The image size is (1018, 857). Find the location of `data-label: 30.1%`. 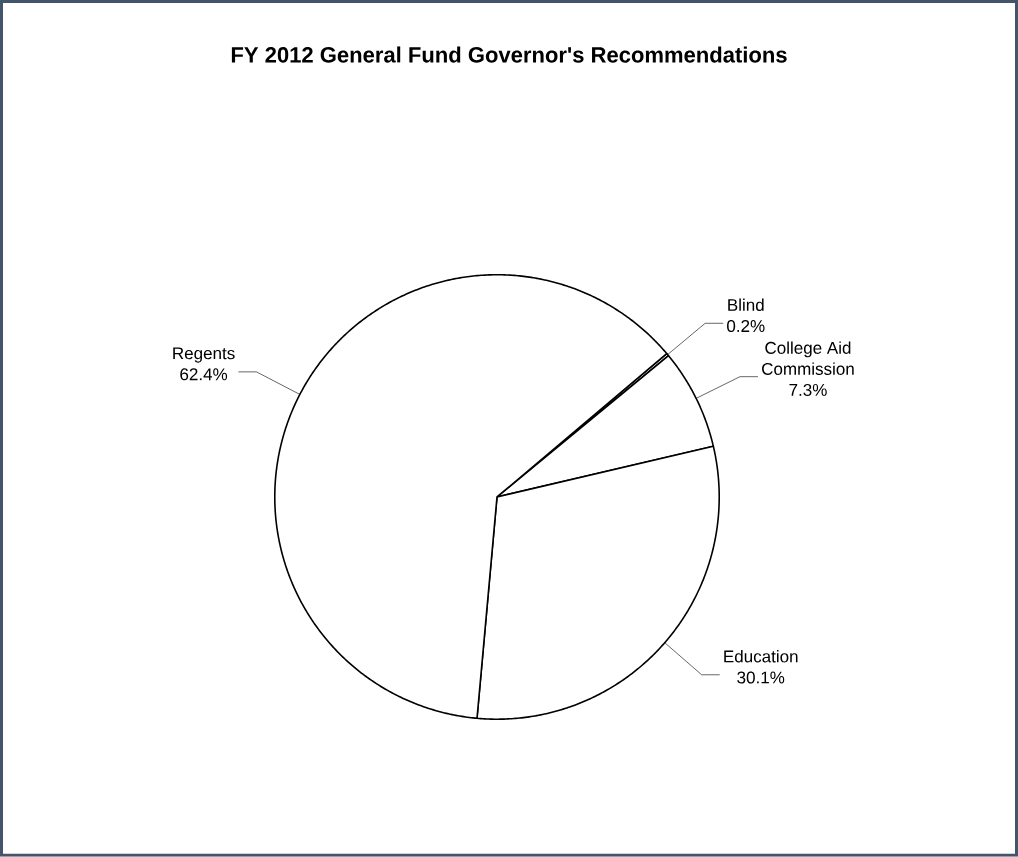

data-label: 30.1% is located at coordinates (761, 677).